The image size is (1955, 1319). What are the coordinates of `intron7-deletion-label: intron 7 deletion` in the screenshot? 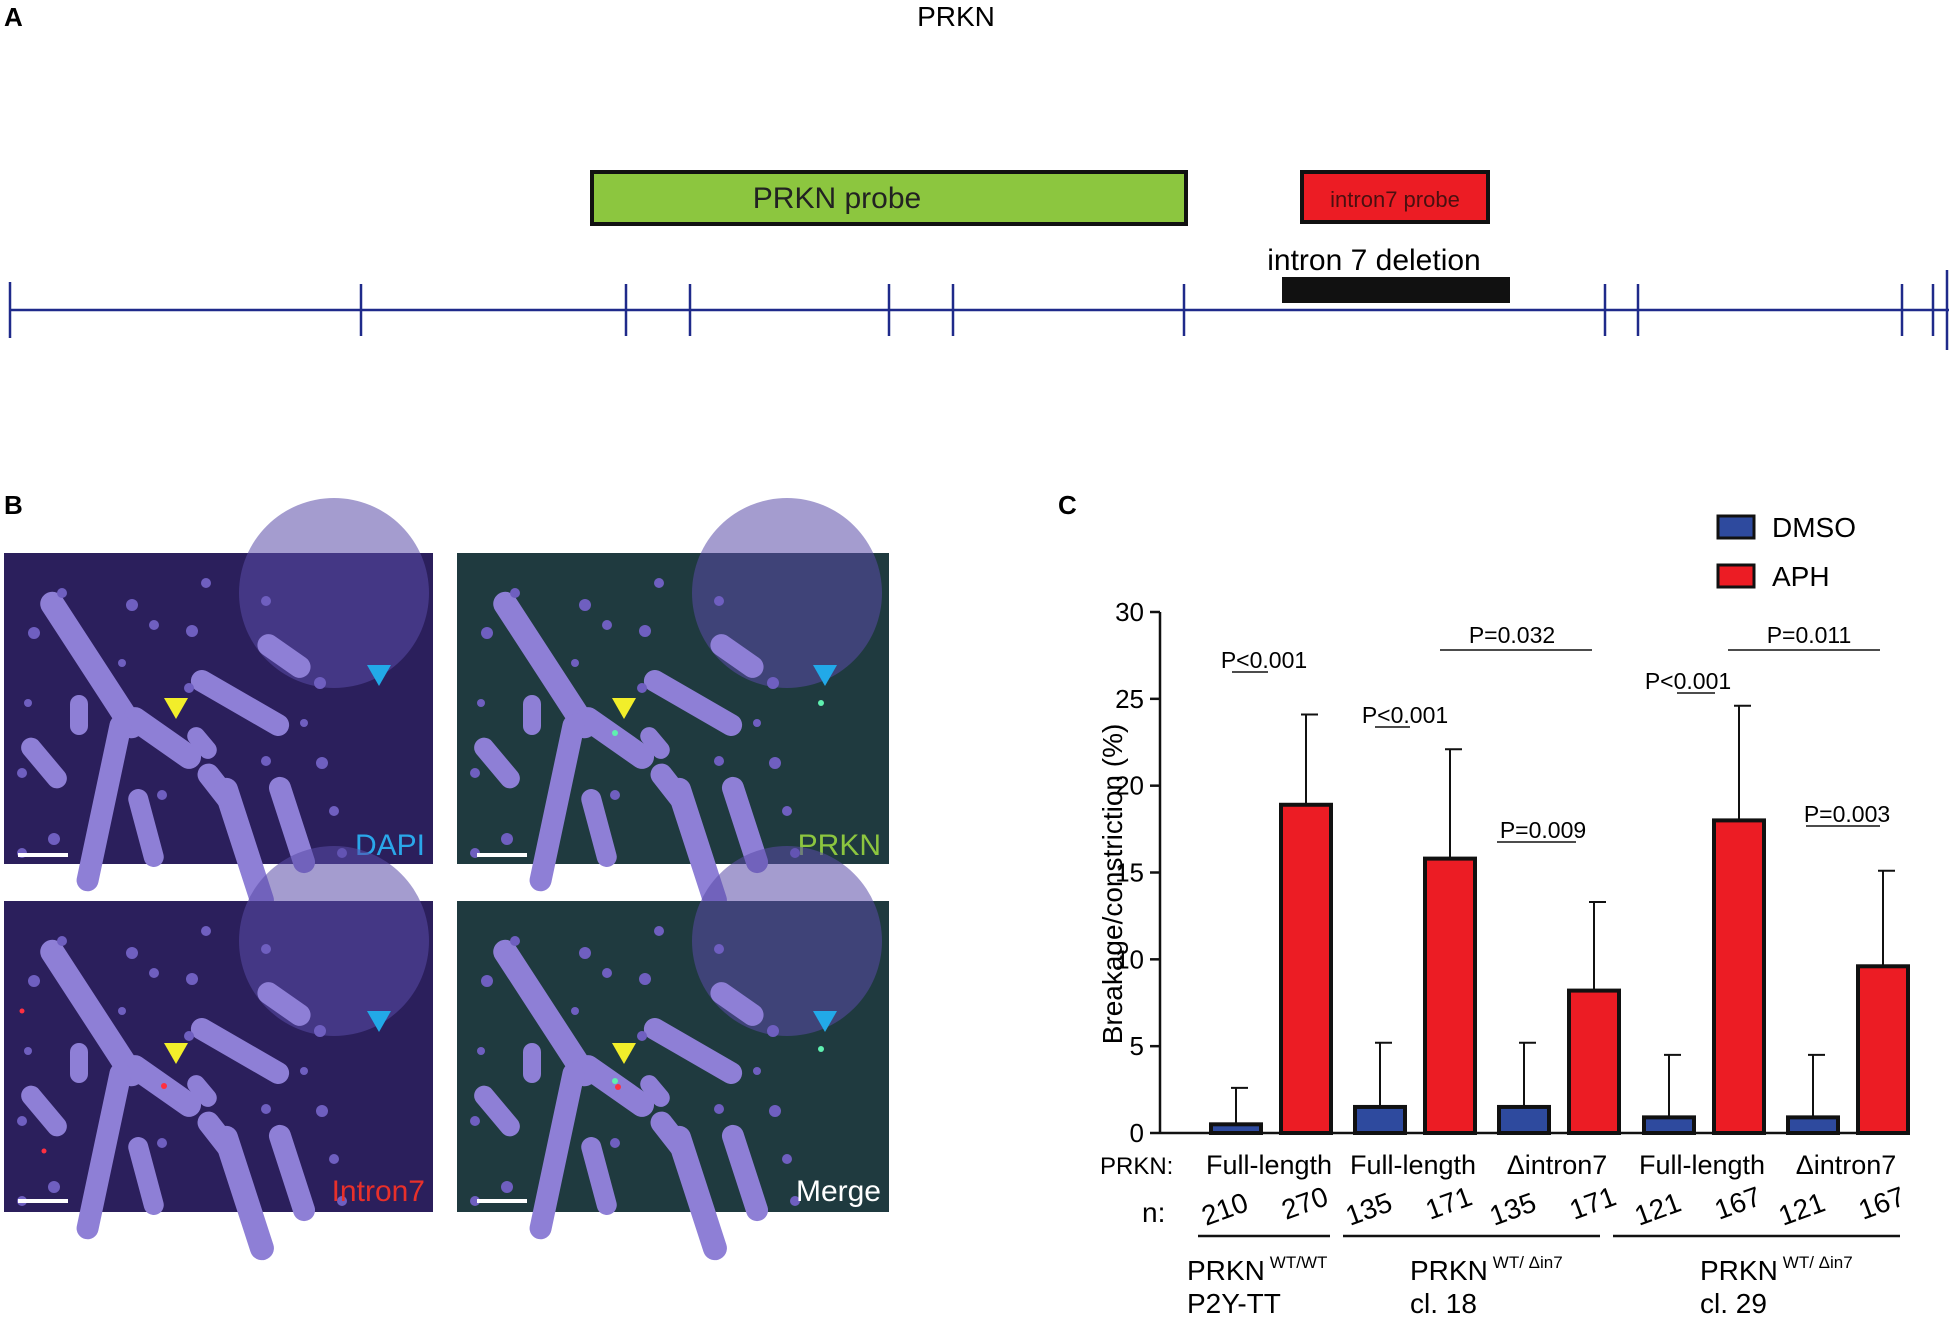 It's located at (1374, 260).